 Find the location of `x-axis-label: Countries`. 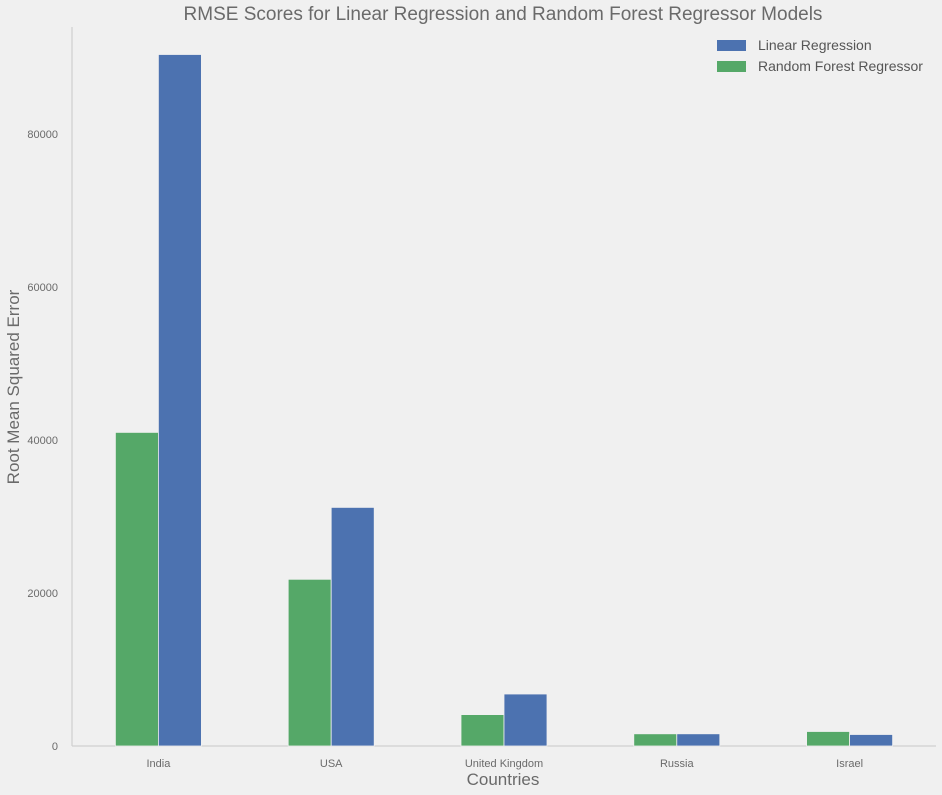

x-axis-label: Countries is located at coordinates (503, 779).